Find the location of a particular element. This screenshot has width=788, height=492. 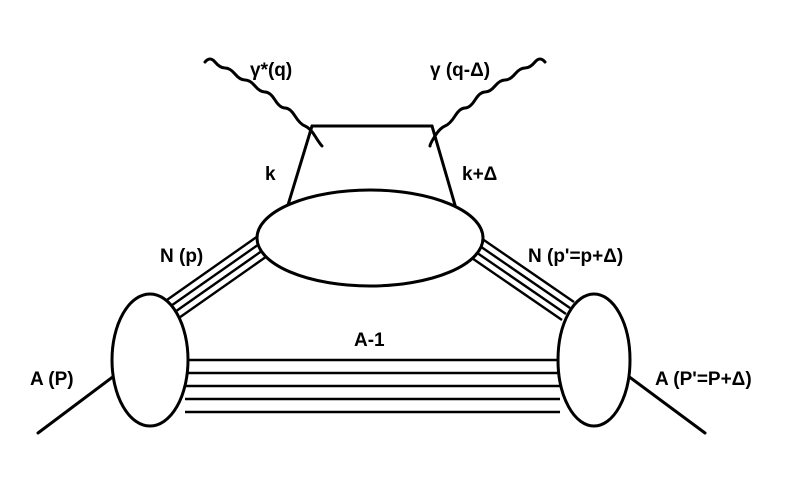

spectator-label: A-1 is located at coordinates (369, 340).